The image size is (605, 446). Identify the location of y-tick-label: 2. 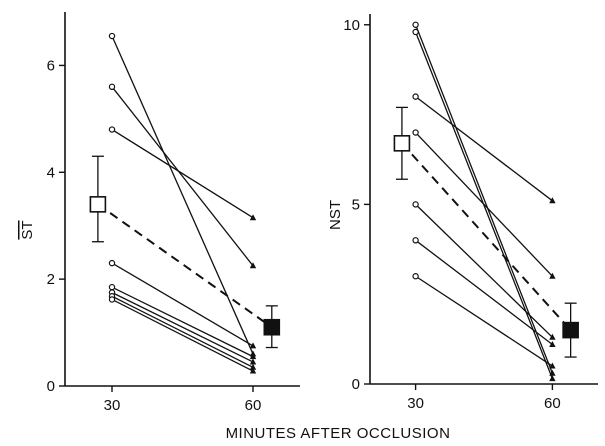
(51, 279).